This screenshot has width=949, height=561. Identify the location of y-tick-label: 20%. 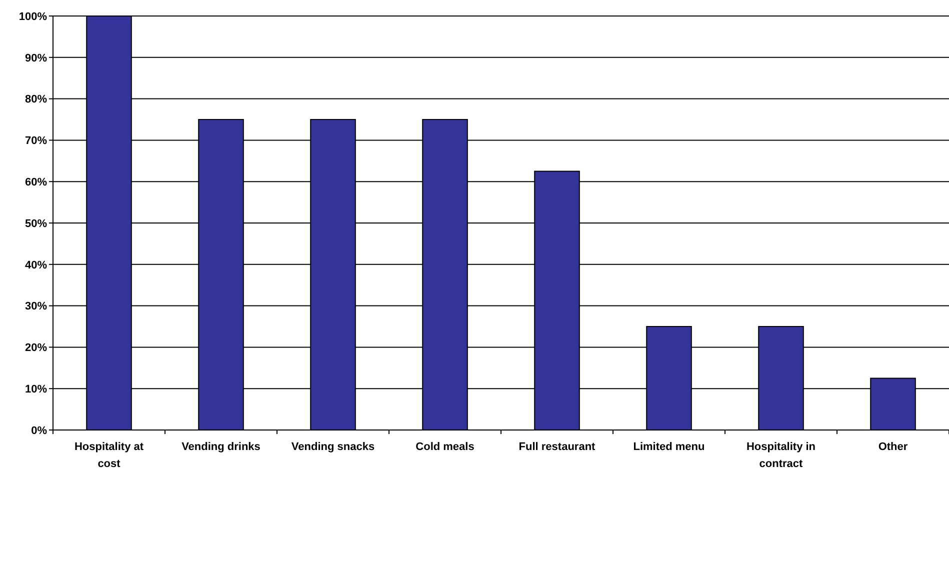
(36, 348).